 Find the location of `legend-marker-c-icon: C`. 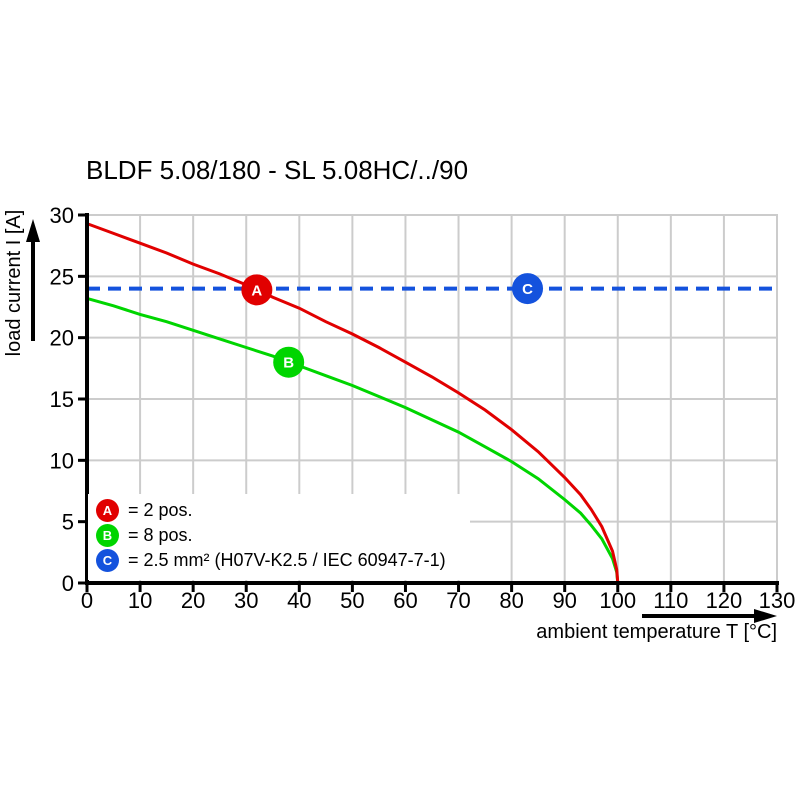

legend-marker-c-icon: C is located at coordinates (107, 560).